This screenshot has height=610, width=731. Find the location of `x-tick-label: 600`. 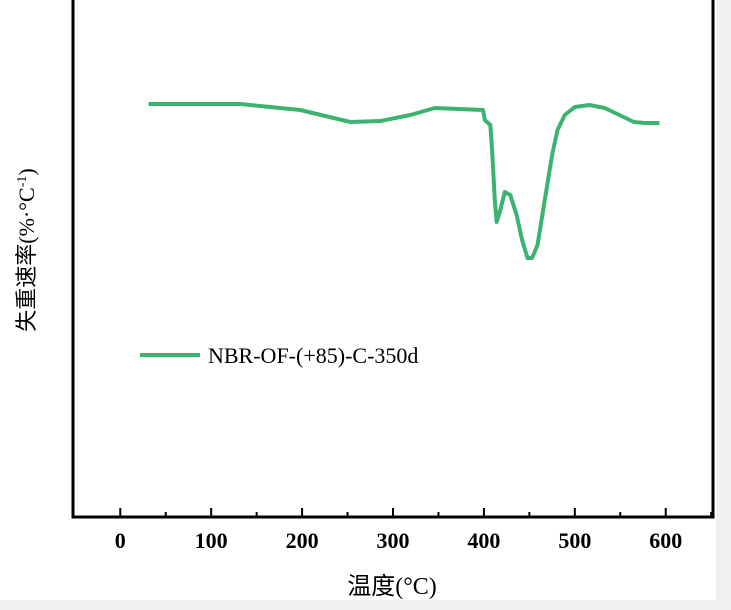

x-tick-label: 600 is located at coordinates (665, 540).